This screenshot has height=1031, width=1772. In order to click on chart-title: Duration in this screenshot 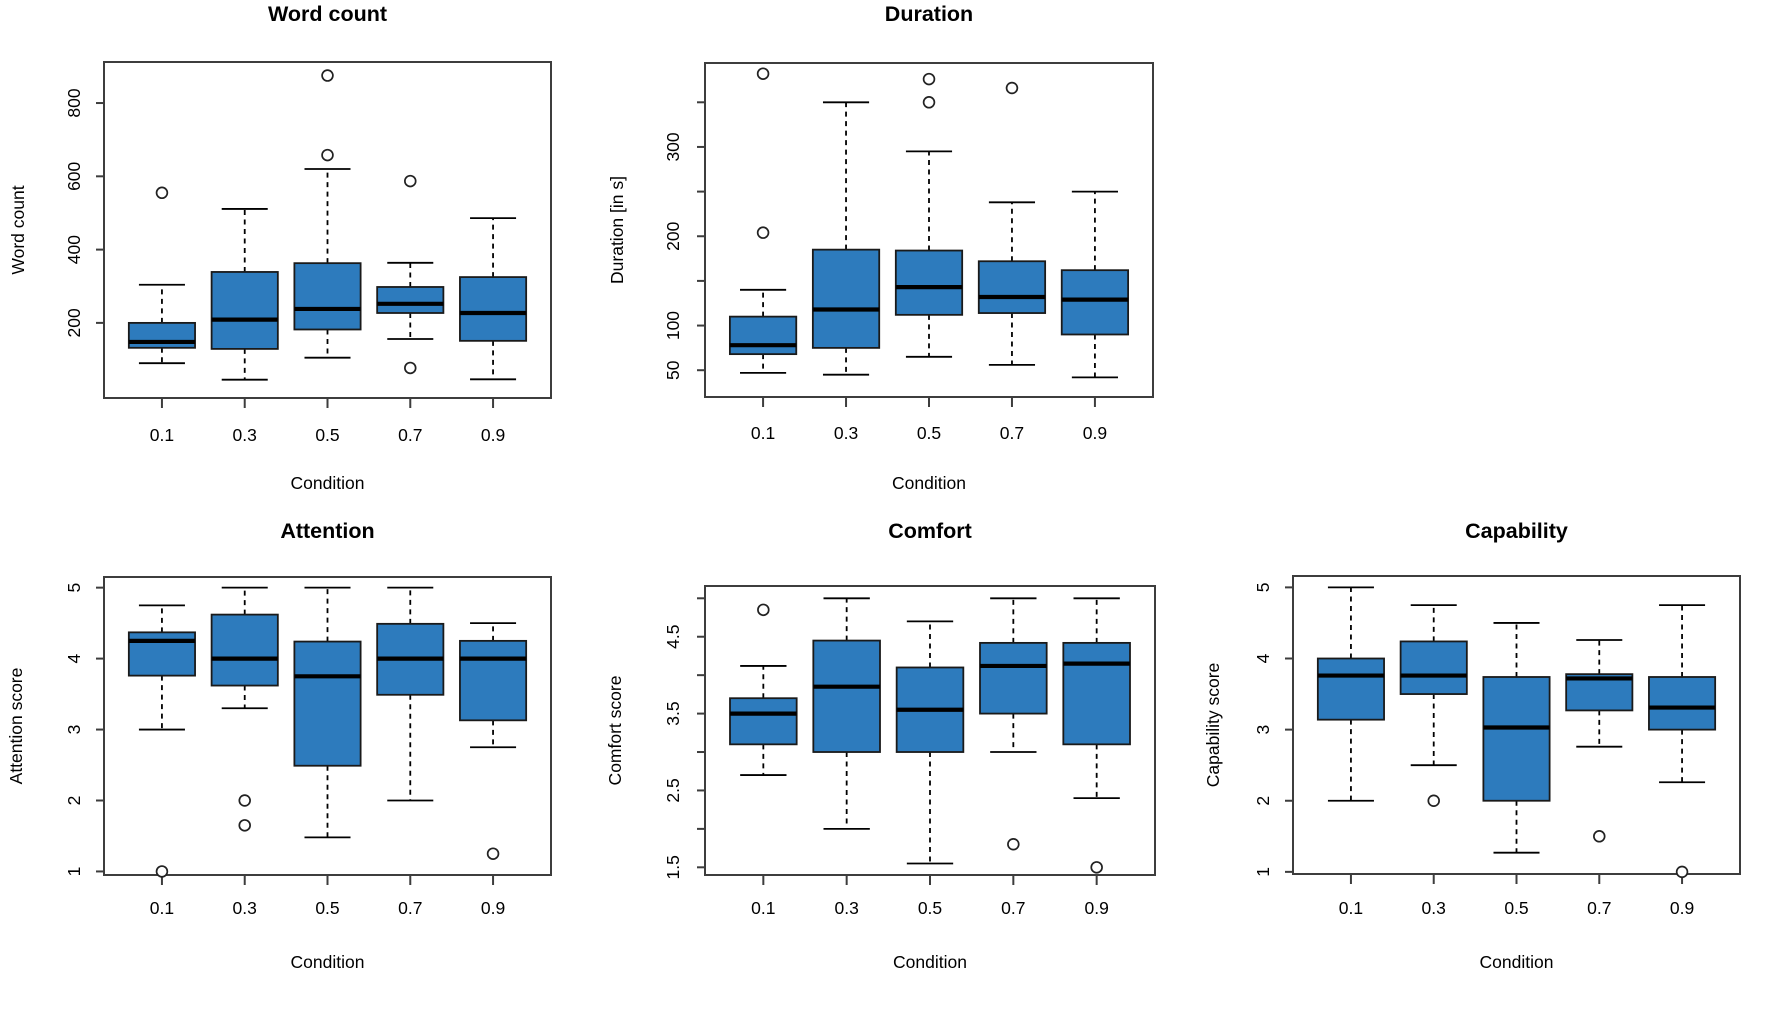, I will do `click(929, 14)`.